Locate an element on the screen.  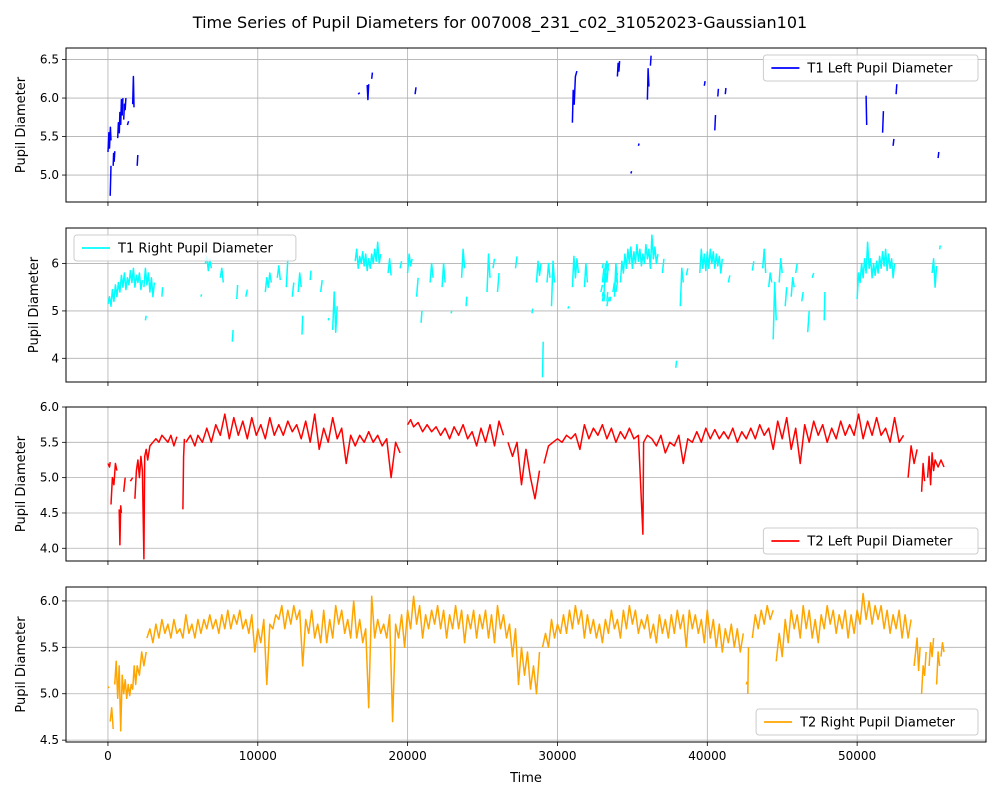
y-tick-label: 5 is located at coordinates (55, 311).